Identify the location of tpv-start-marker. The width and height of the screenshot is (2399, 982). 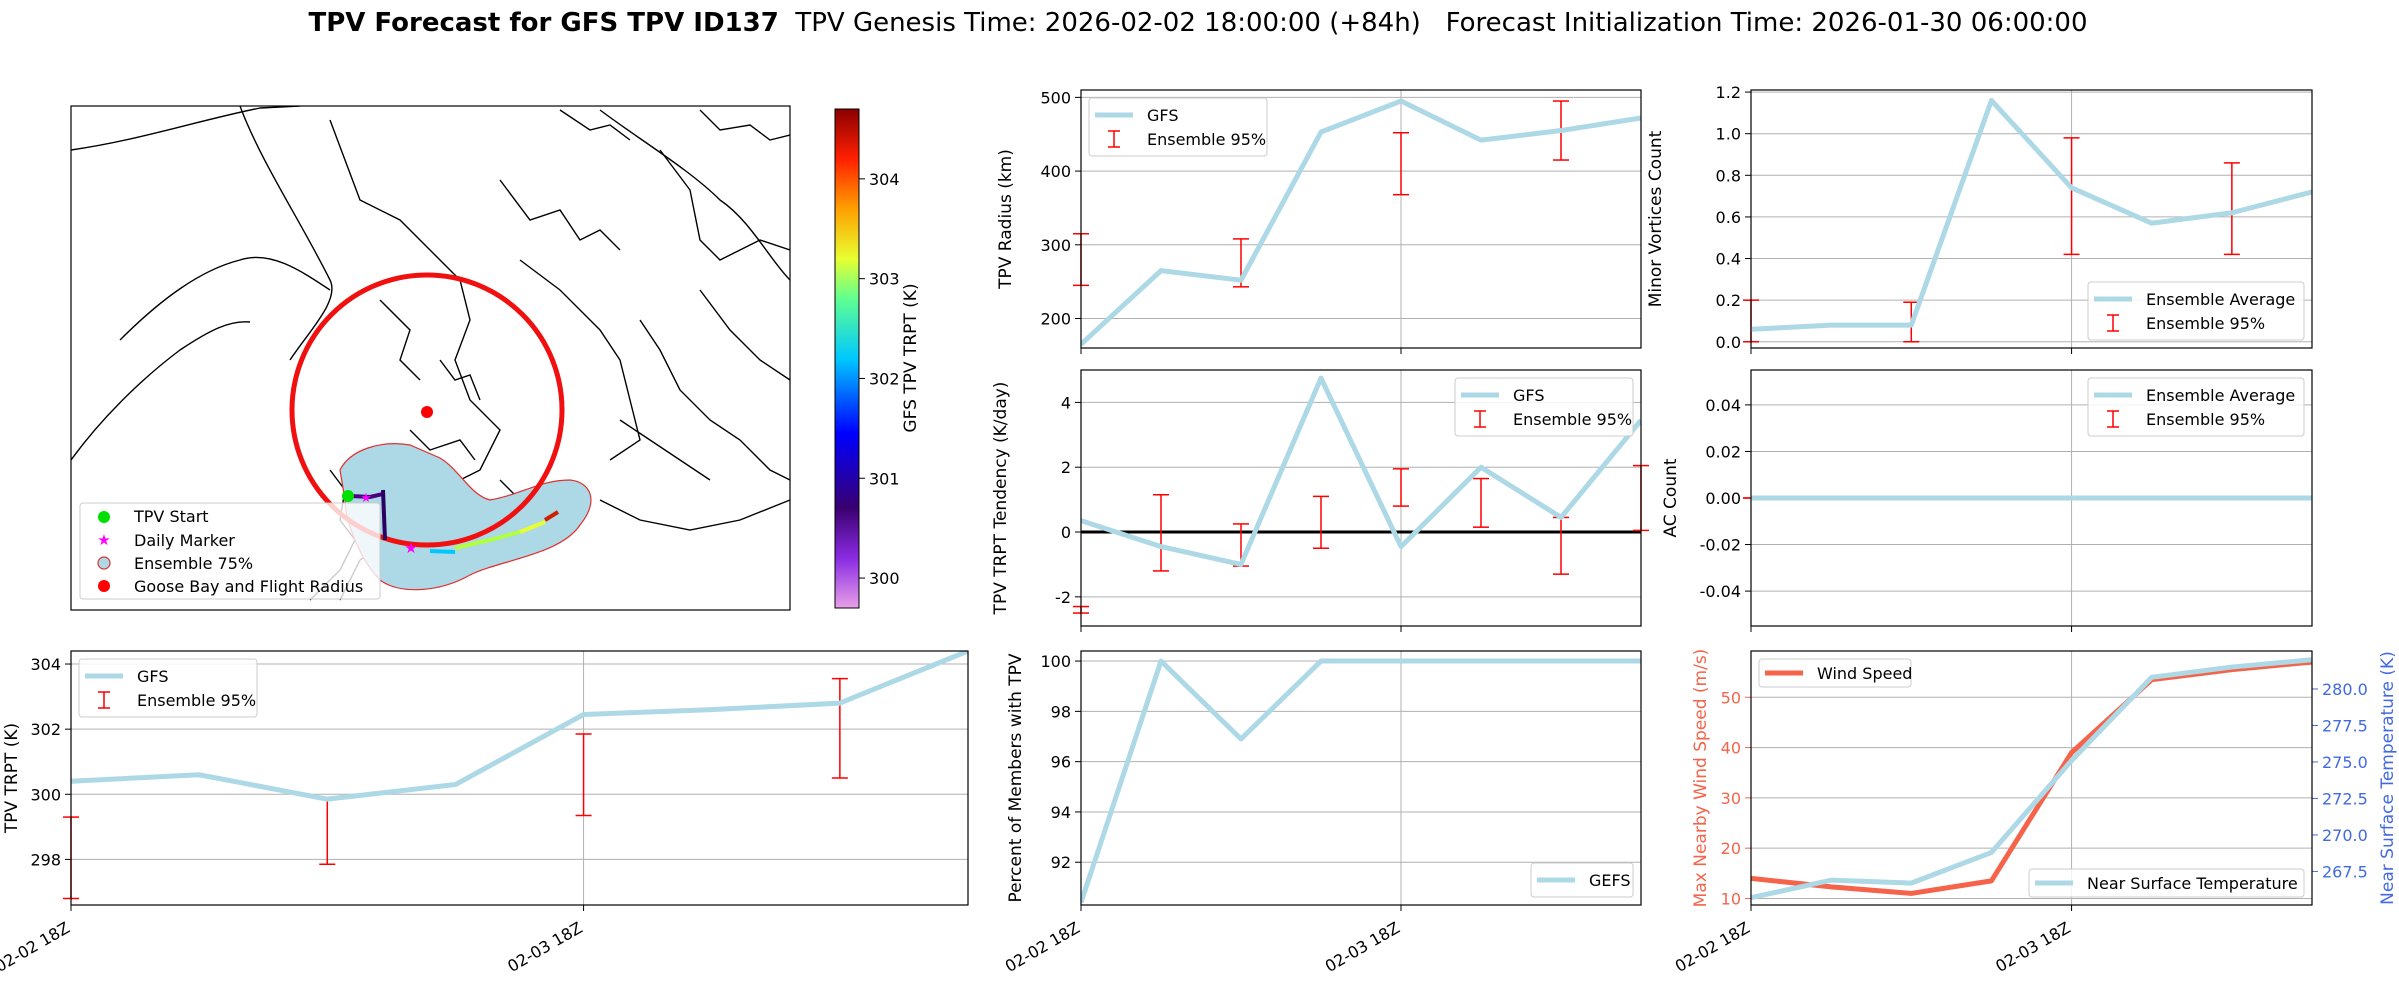
(348, 496).